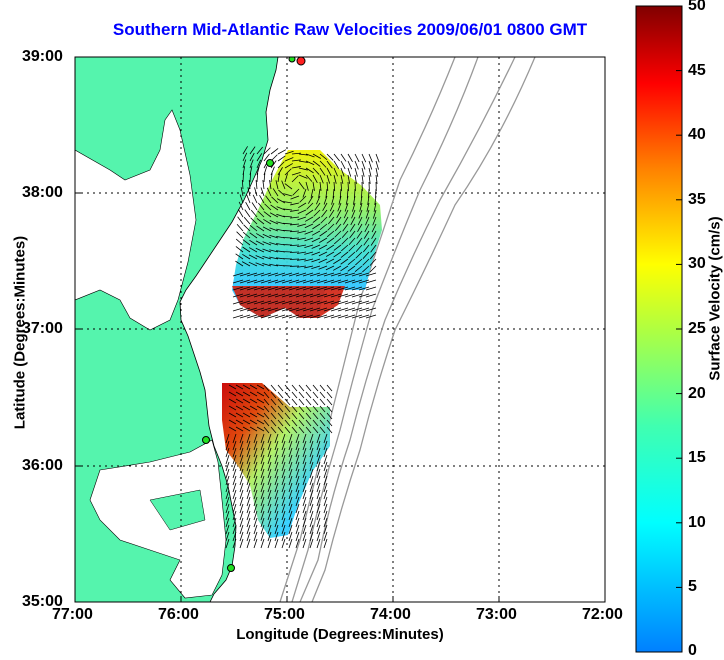 Image resolution: width=724 pixels, height=660 pixels. Describe the element at coordinates (42, 193) in the screenshot. I see `y-tick-label: 38:00` at that location.